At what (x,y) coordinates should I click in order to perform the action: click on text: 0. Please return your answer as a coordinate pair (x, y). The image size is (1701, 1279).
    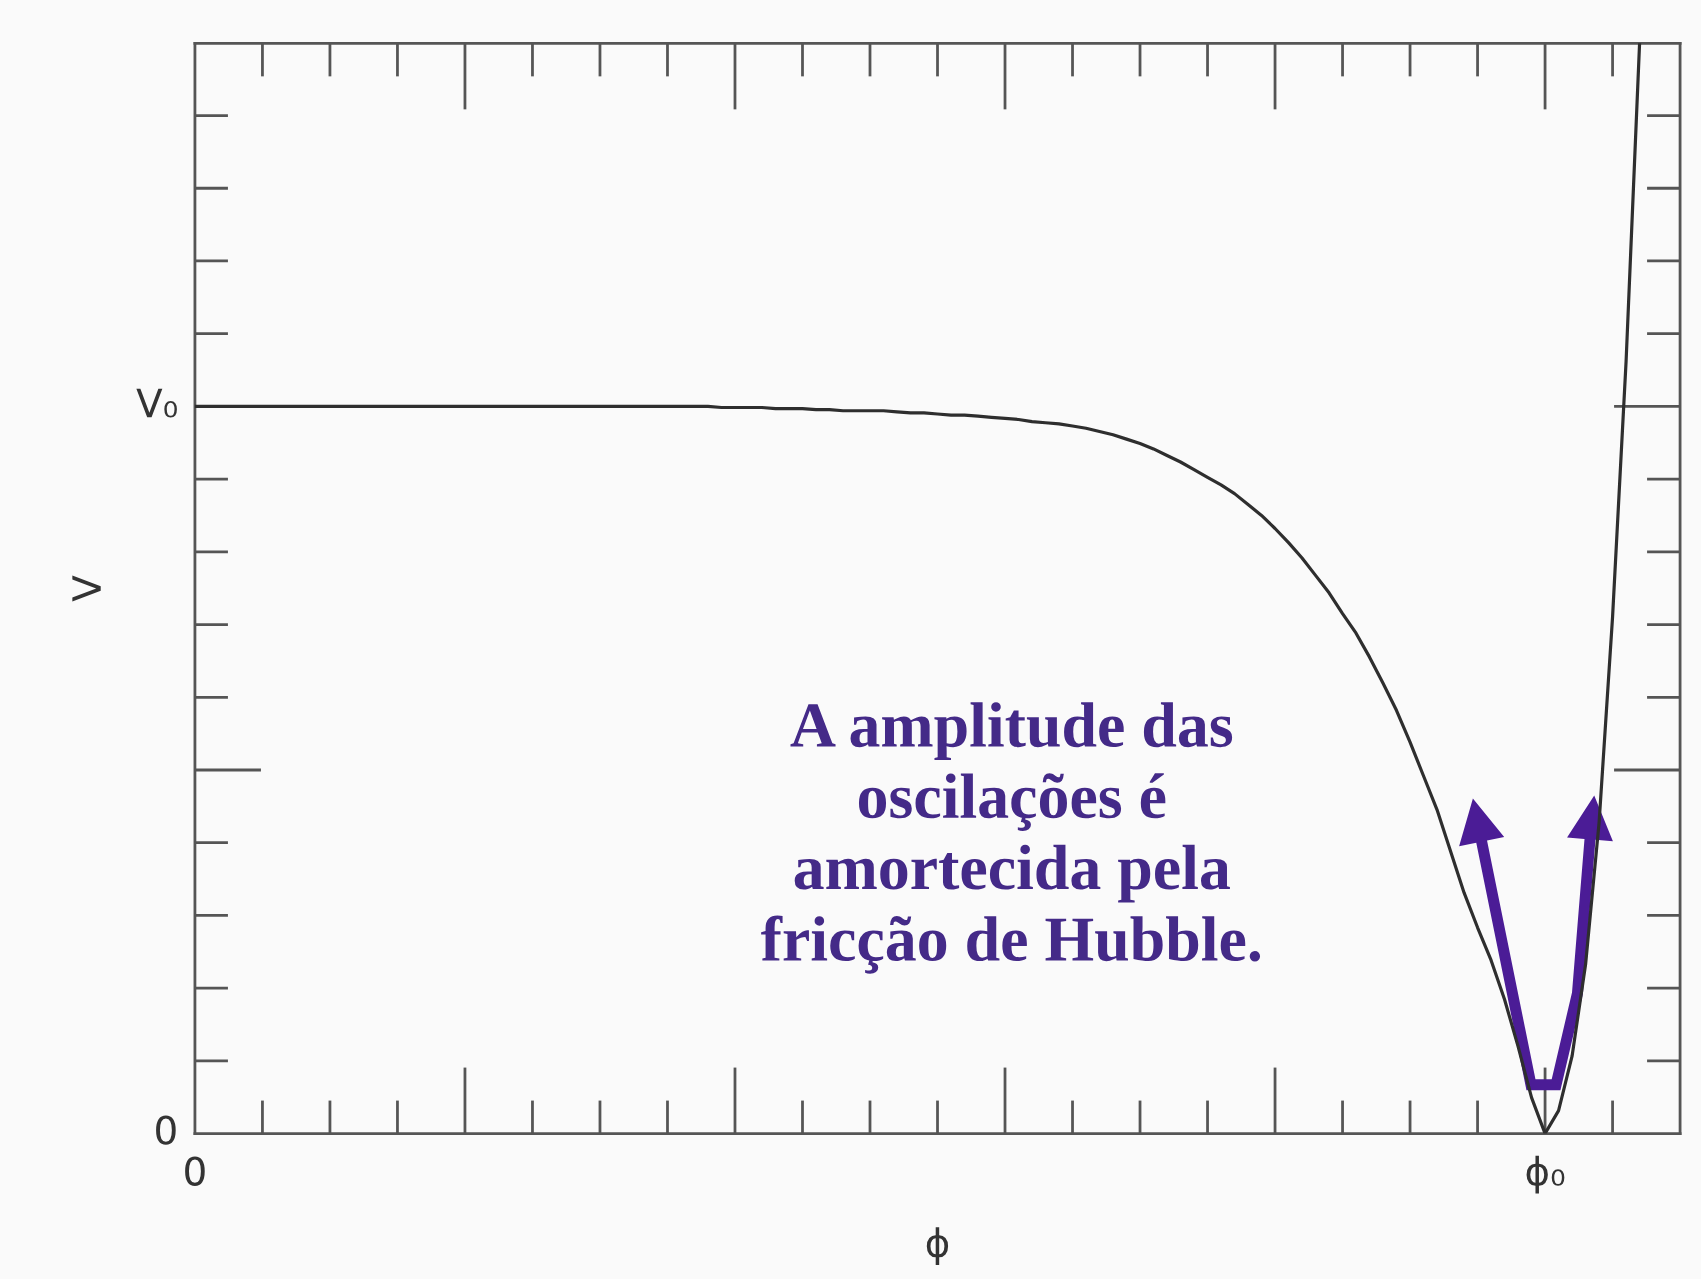
    Looking at the image, I should click on (166, 1130).